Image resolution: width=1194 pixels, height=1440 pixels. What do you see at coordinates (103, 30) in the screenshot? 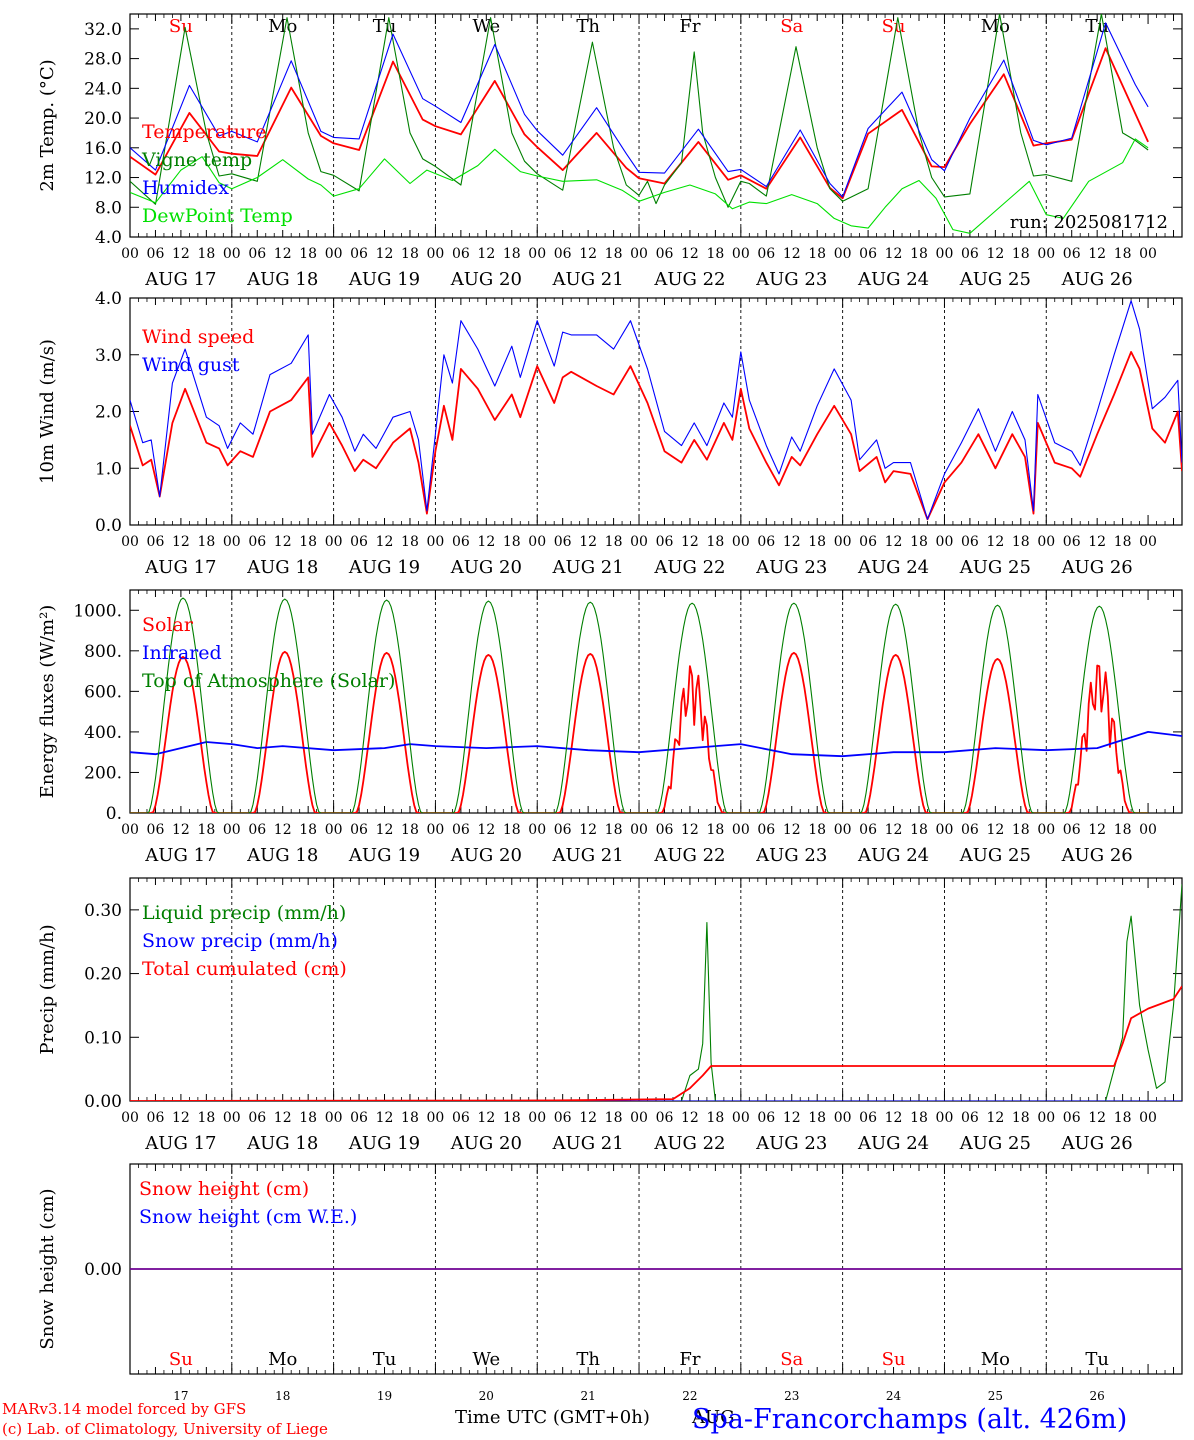
I see `y-tick-label: 32.0` at bounding box center [103, 30].